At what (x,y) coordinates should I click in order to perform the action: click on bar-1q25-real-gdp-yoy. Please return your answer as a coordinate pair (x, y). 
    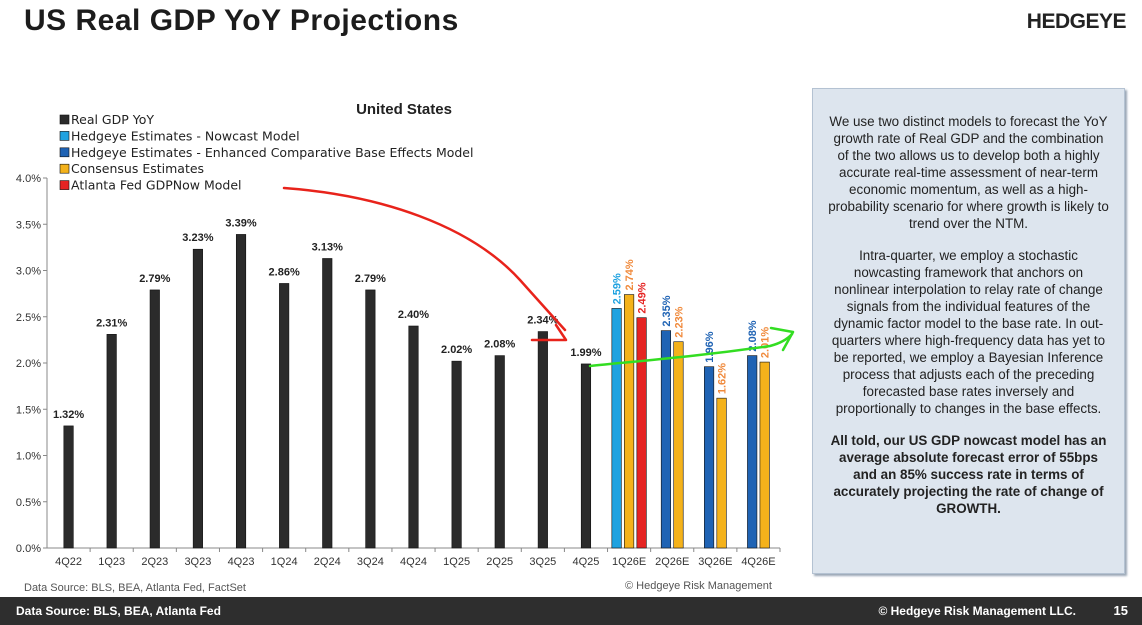
    Looking at the image, I should click on (456, 454).